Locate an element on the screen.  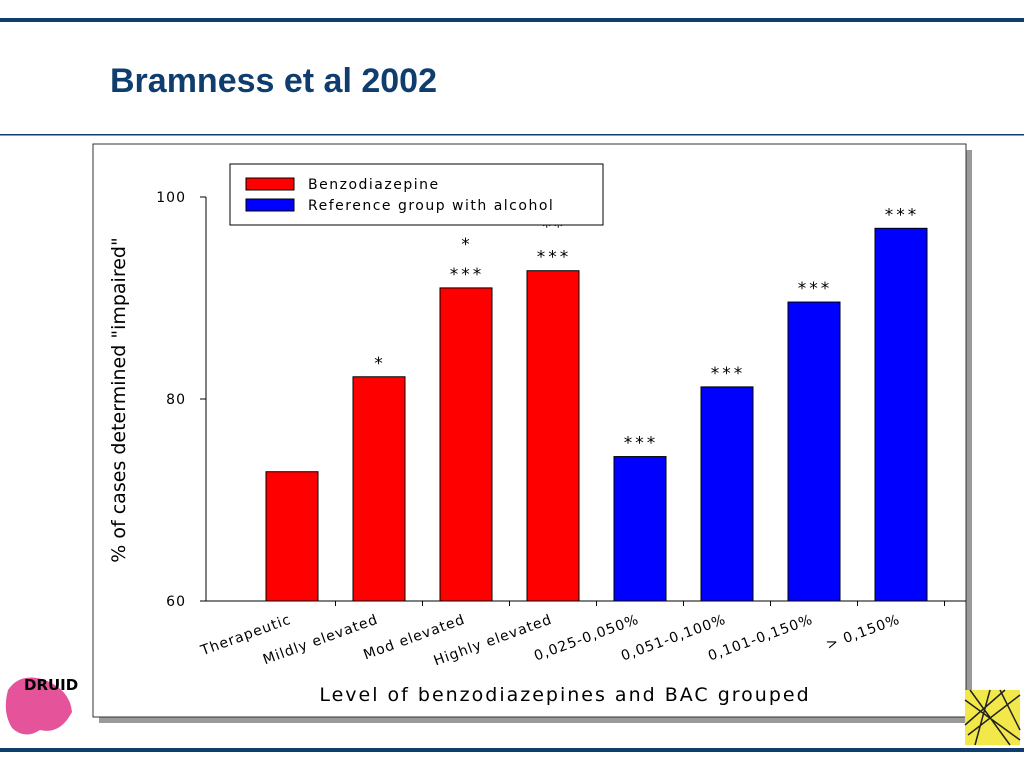
druid-logo: DRUID is located at coordinates (41, 705).